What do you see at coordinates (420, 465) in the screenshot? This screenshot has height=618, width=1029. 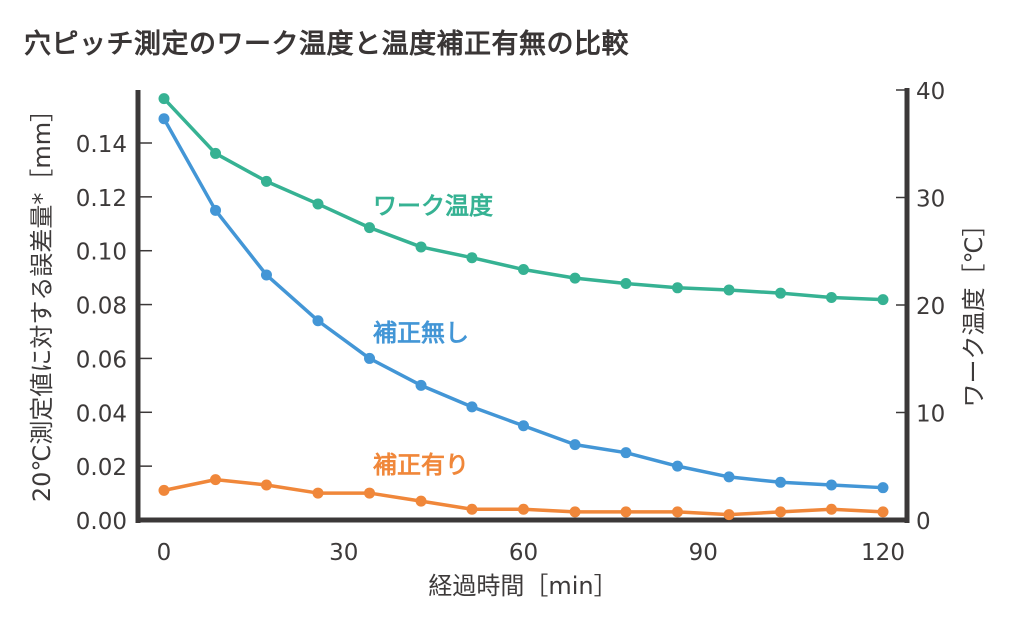 I see `series-label-2: 補正有り` at bounding box center [420, 465].